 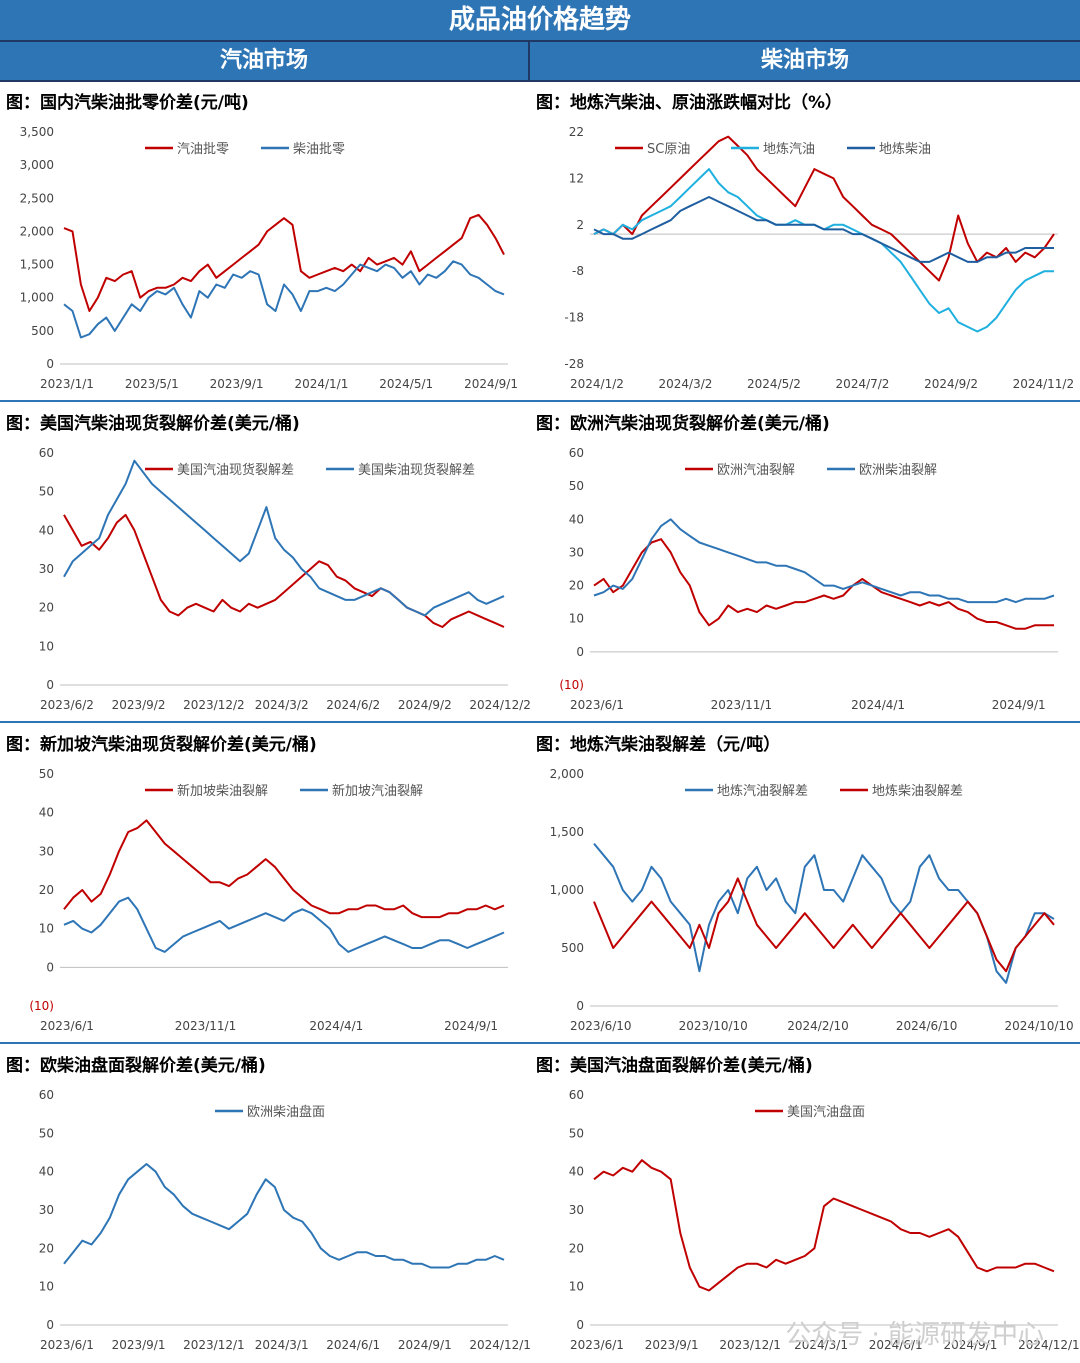 I want to click on x-tick-label: 2023/6/10, so click(x=601, y=1026).